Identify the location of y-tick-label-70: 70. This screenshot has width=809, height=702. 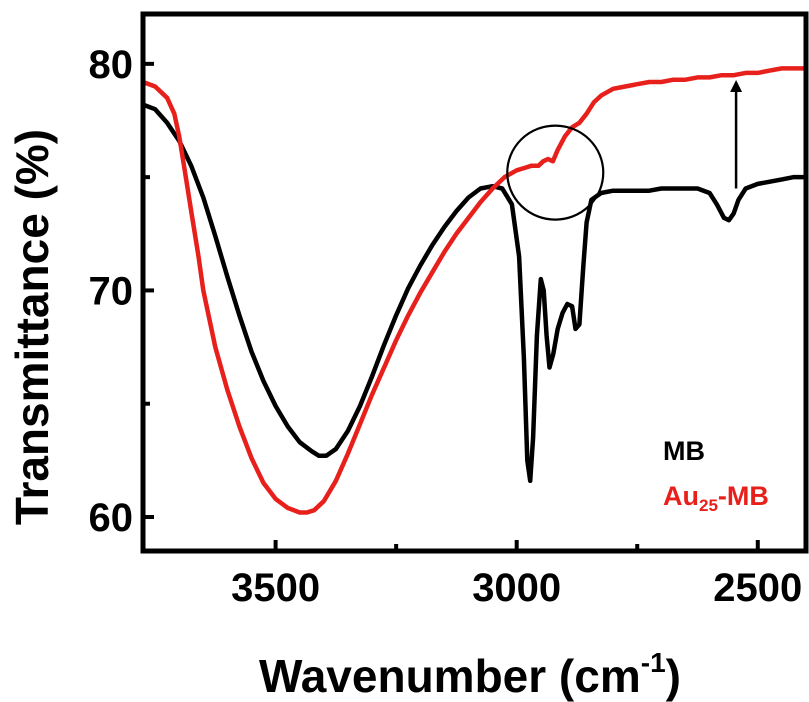
(111, 291).